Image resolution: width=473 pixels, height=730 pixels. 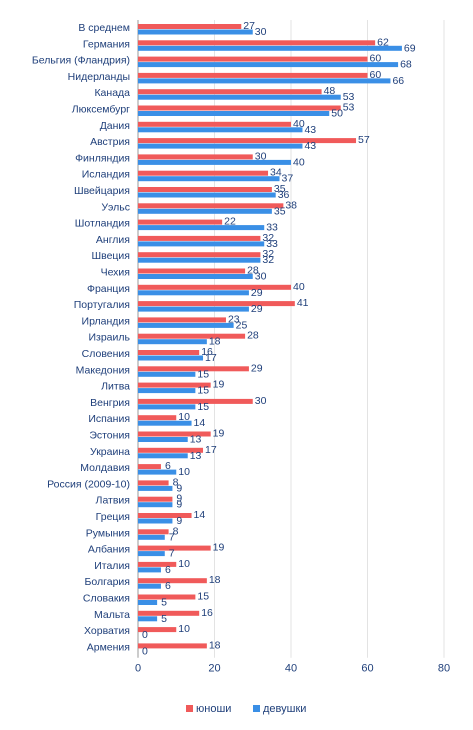 What do you see at coordinates (211, 358) in the screenshot?
I see `data-label-girls: 17` at bounding box center [211, 358].